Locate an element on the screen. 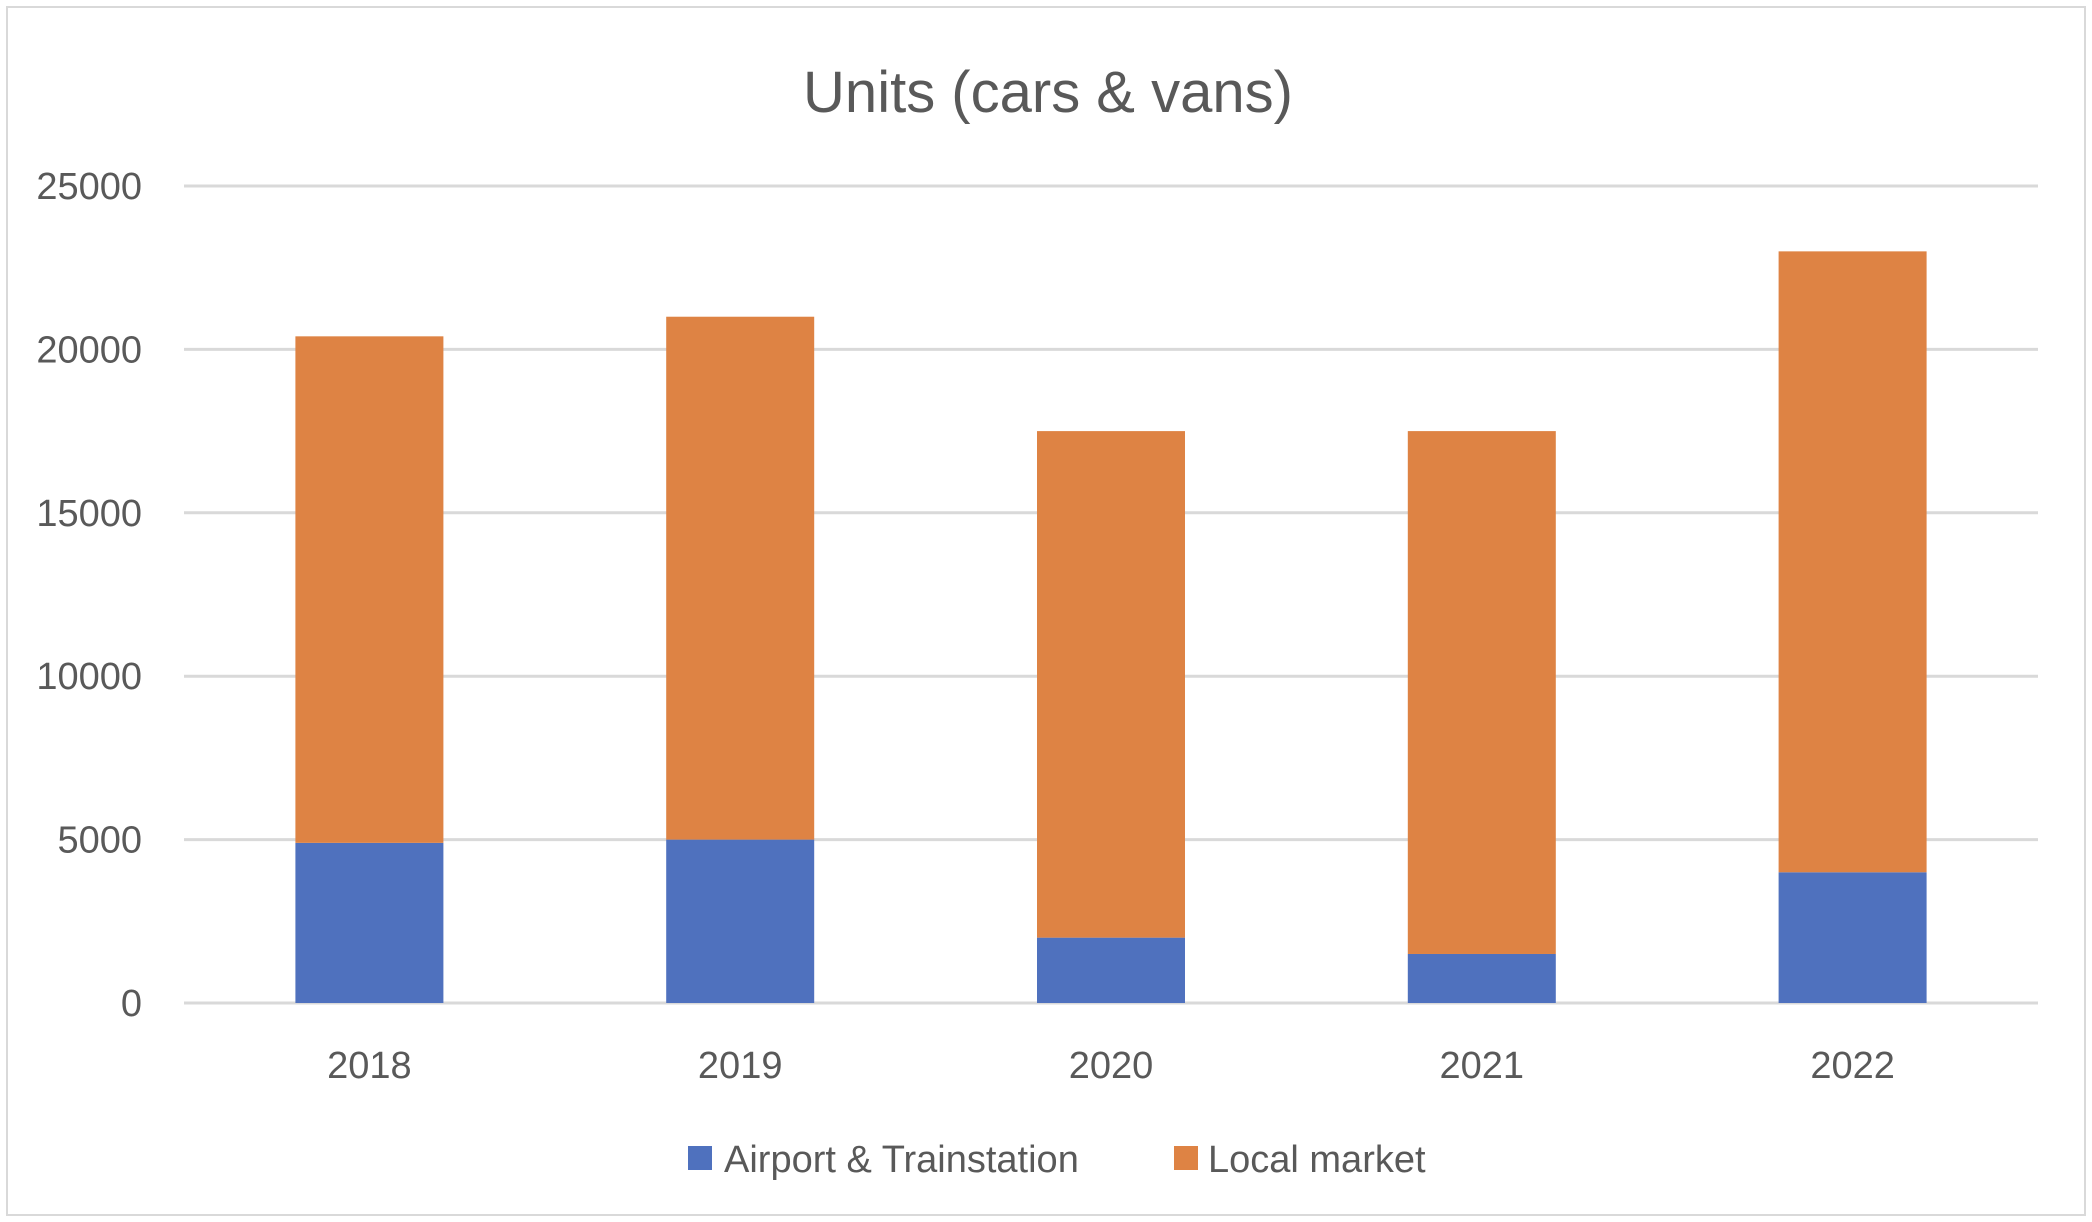  x-tick-label: 2020 is located at coordinates (1111, 1066).